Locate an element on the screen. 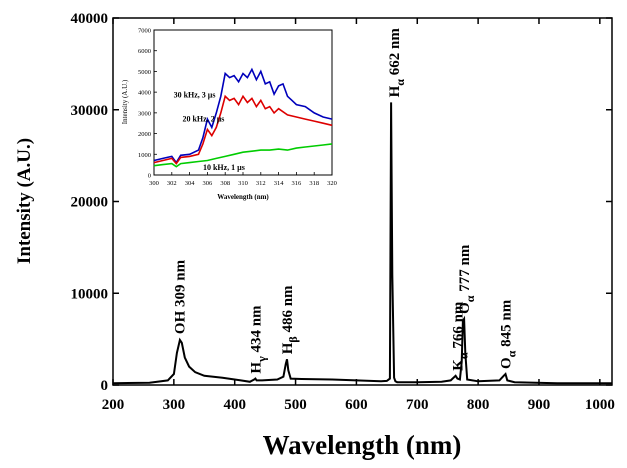 The image size is (627, 468). peak-label: Hα 662 nm is located at coordinates (397, 63).